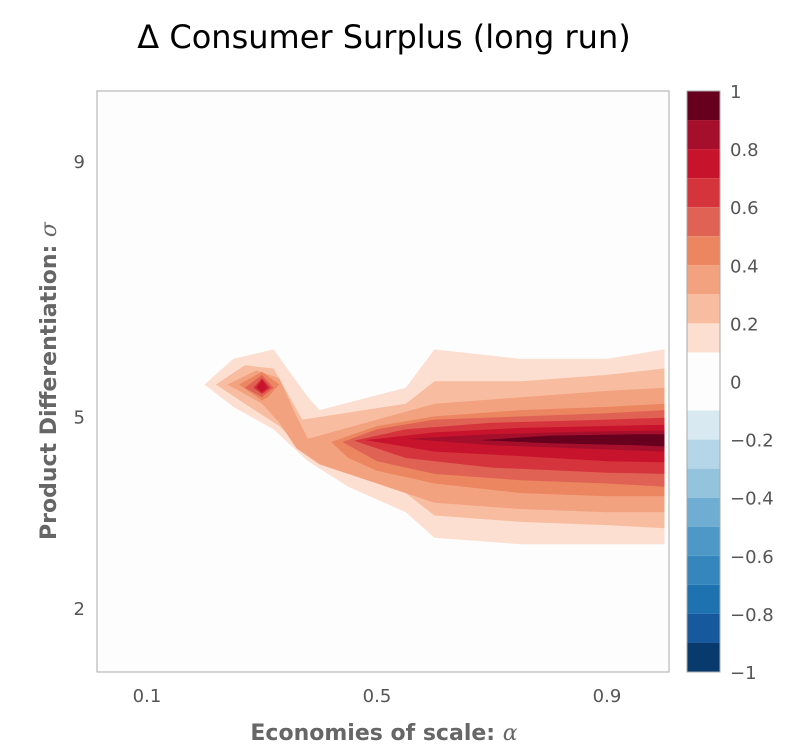 The width and height of the screenshot is (792, 750). I want to click on colorbar-tick-label: −0.8, so click(752, 615).